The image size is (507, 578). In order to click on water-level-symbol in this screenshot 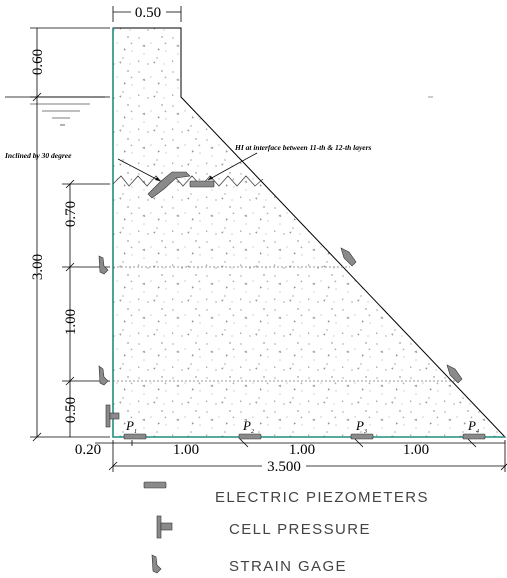, I will do `click(219, 111)`.